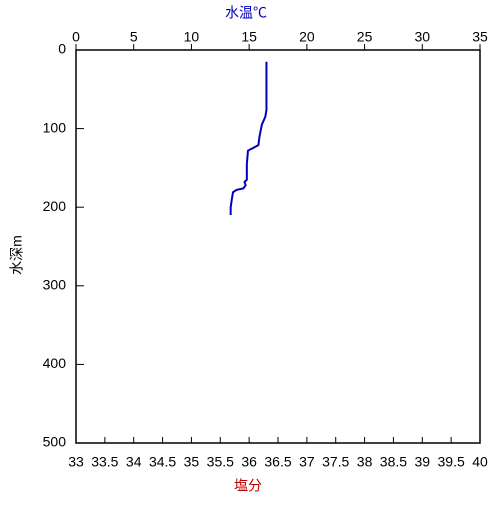 The image size is (500, 505). What do you see at coordinates (55, 206) in the screenshot?
I see `y-tick-label: 200` at bounding box center [55, 206].